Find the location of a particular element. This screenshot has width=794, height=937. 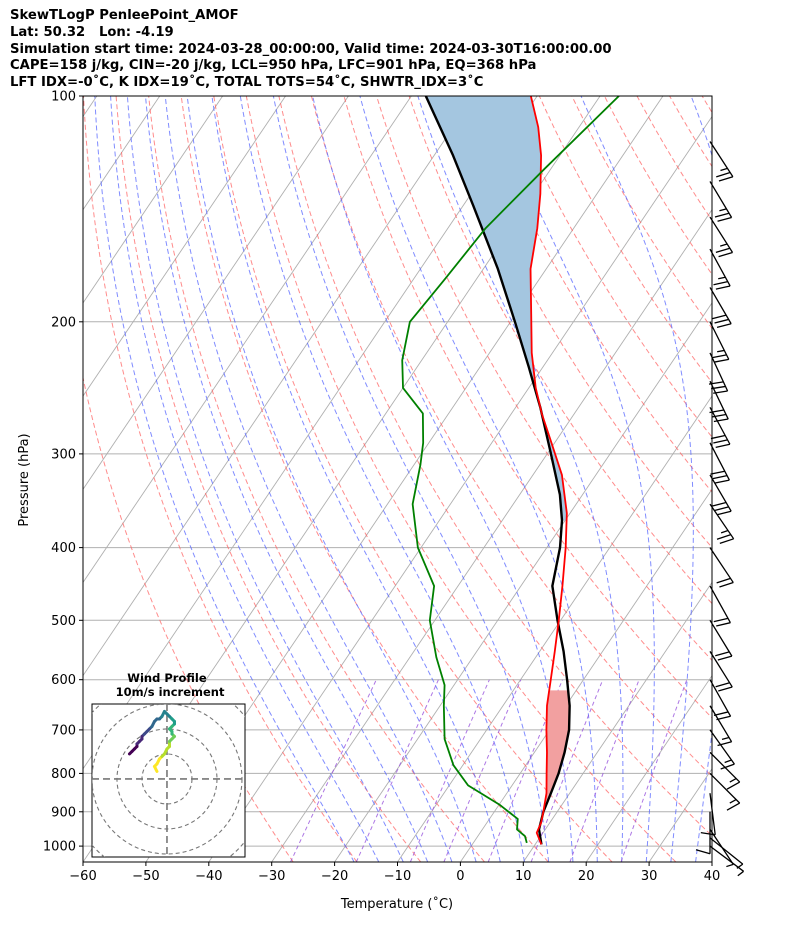

y-tick-label: 200 is located at coordinates (63, 322).